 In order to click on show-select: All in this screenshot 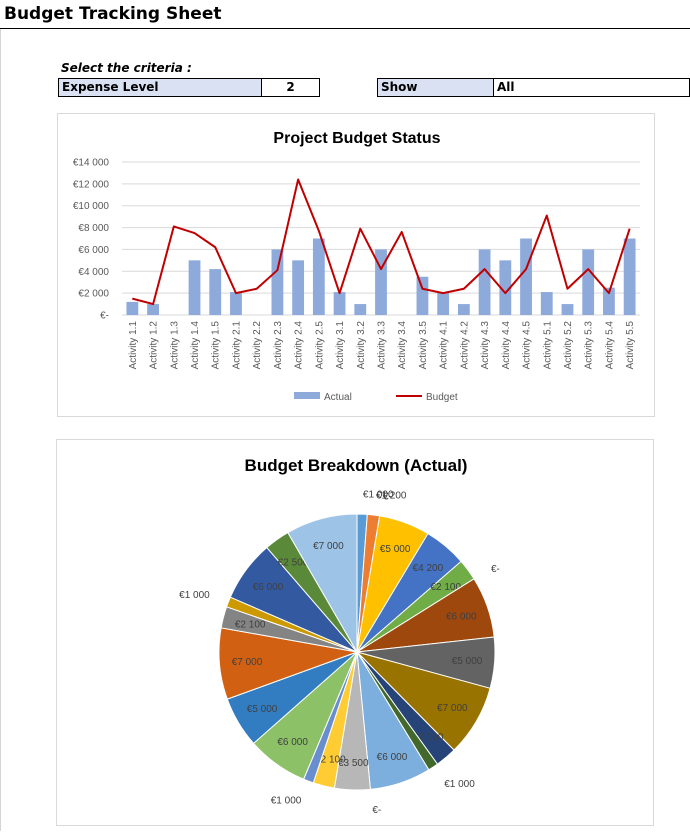, I will do `click(591, 87)`.